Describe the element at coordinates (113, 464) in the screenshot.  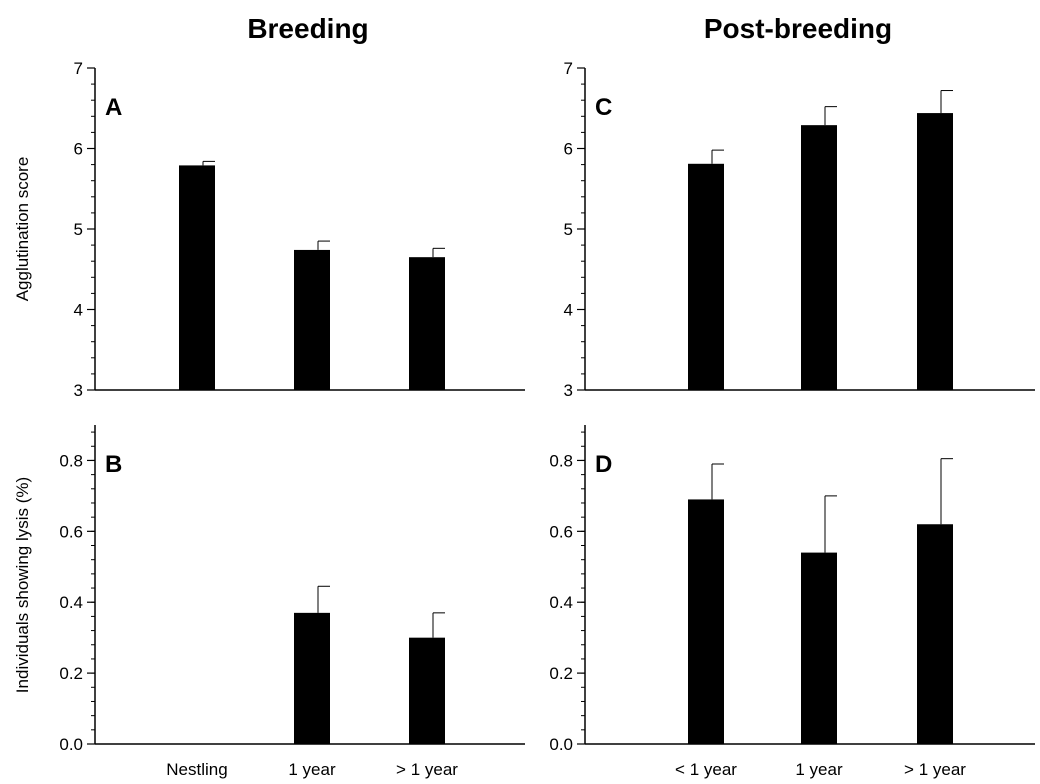
I see `panel-label-b: B` at that location.